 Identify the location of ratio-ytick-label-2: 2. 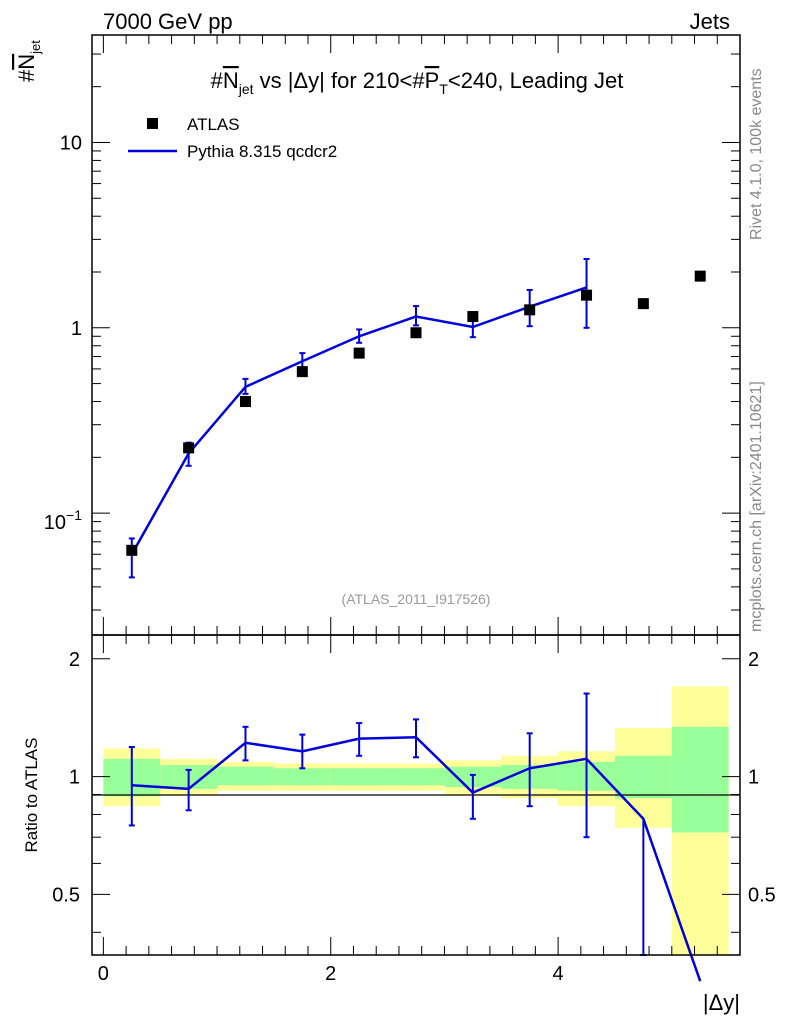
(74, 660).